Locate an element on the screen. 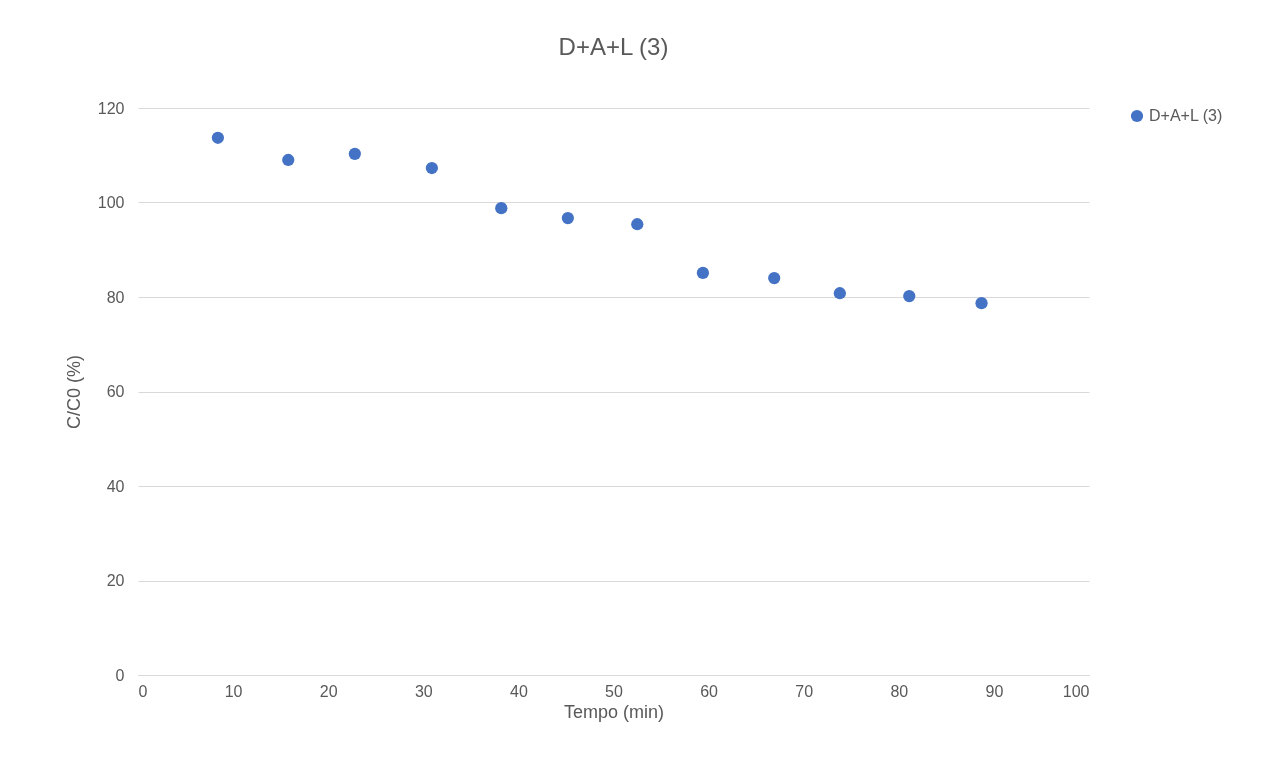 This screenshot has height=784, width=1277. legend-label: D+A+L (3) is located at coordinates (1186, 115).